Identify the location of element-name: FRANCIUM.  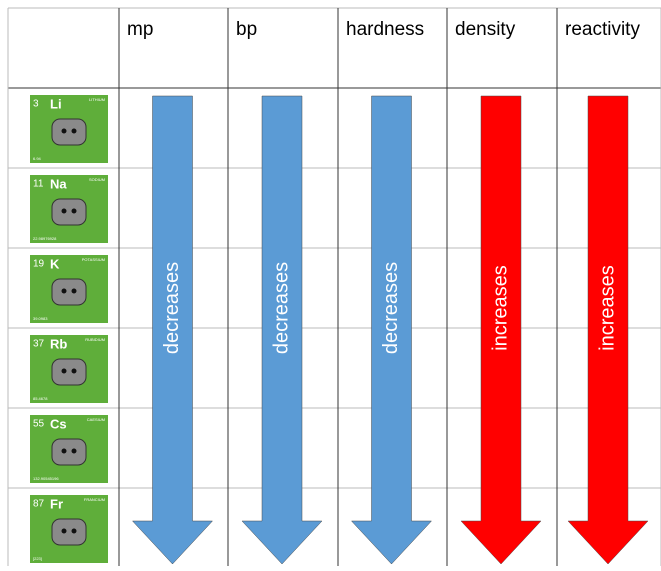
(94, 499).